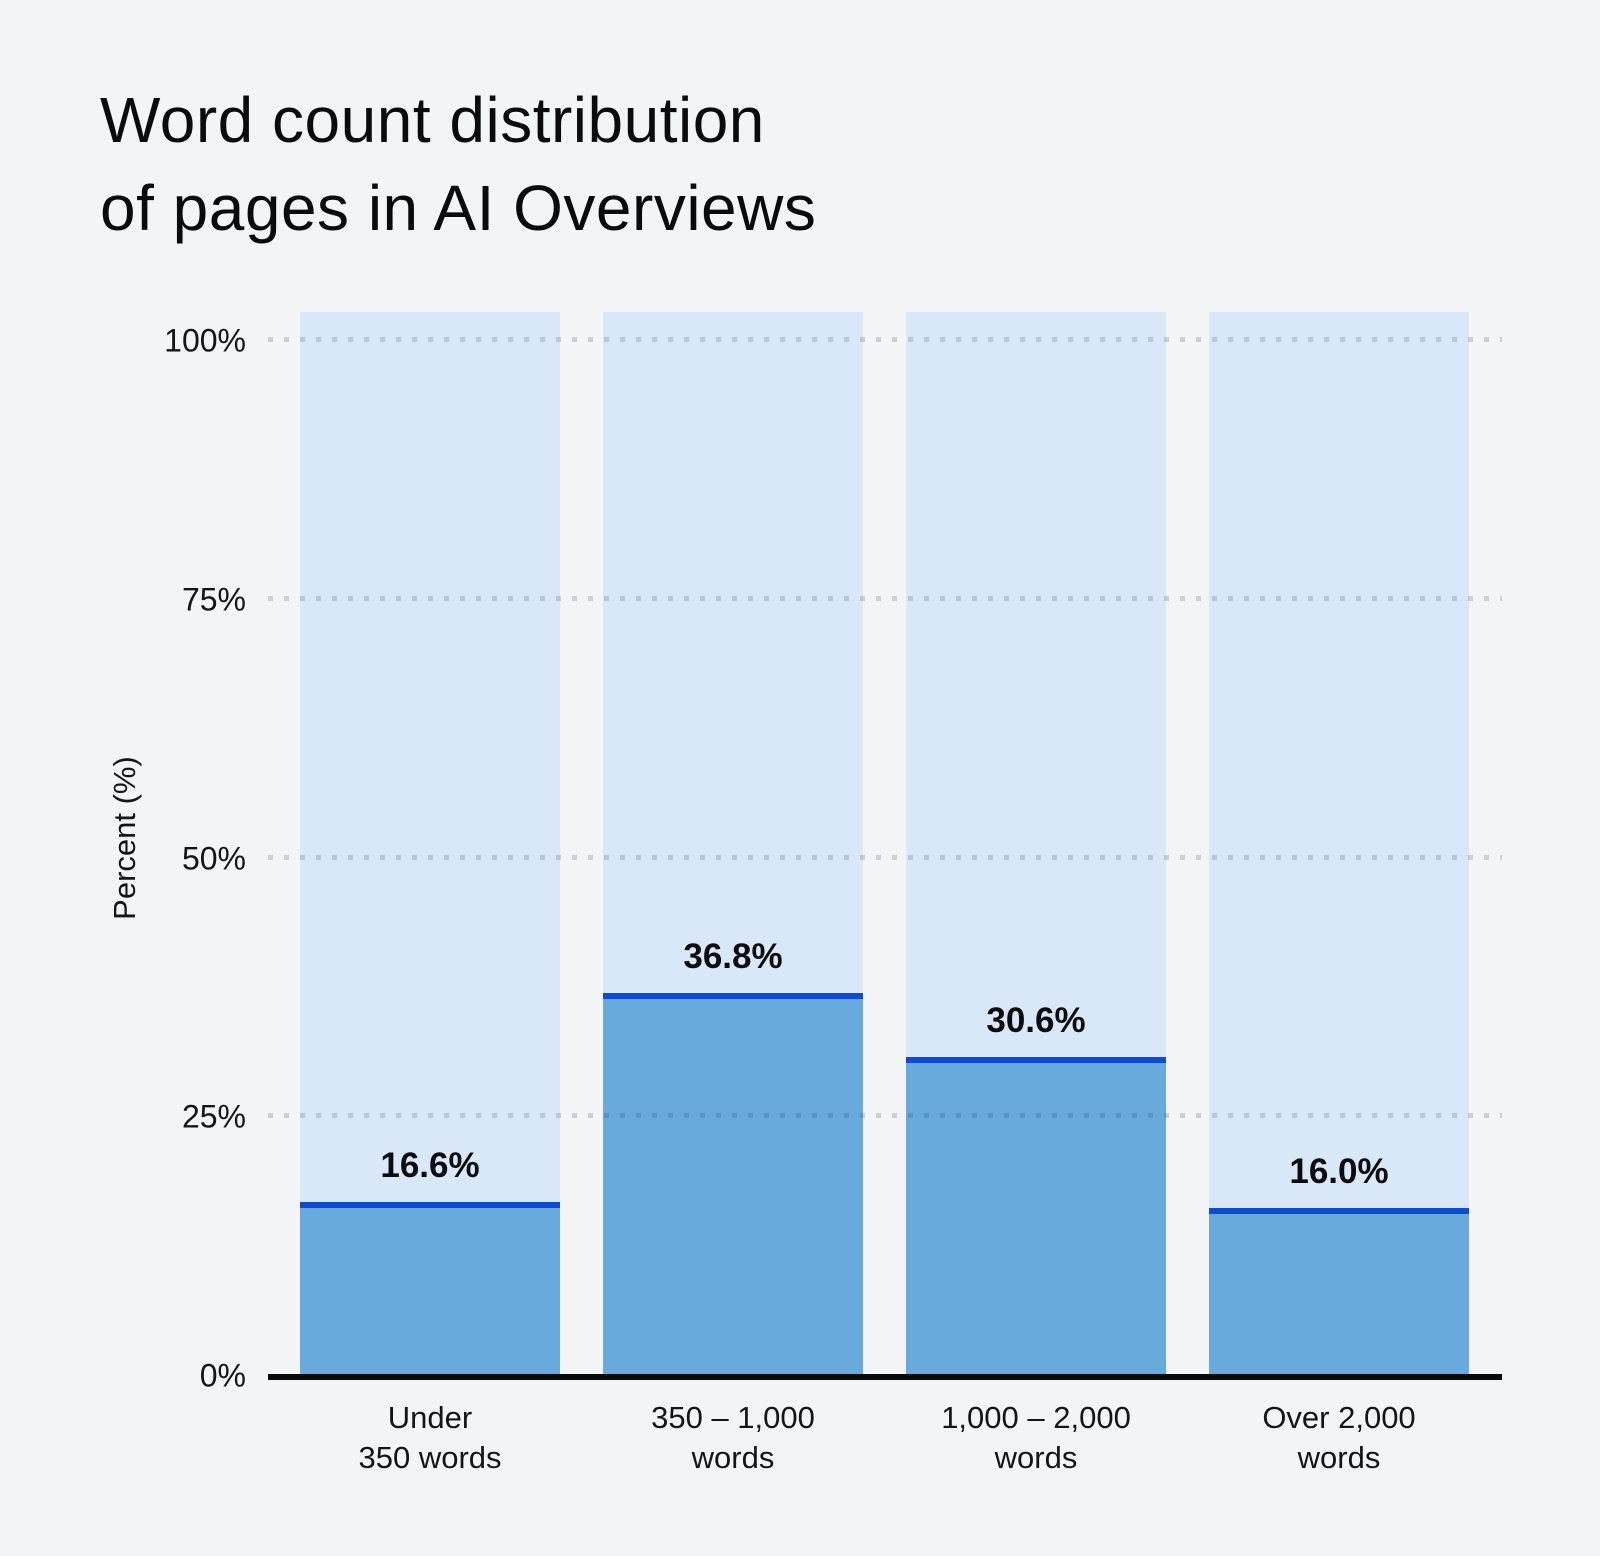  I want to click on chart-title-line-1: Word count distribution, so click(432, 120).